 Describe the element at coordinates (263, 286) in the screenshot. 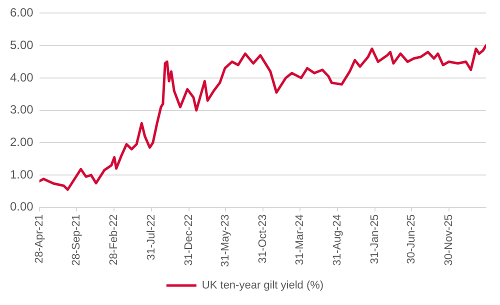

I see `legend-label: UK ten-year gilt yield (%)` at that location.